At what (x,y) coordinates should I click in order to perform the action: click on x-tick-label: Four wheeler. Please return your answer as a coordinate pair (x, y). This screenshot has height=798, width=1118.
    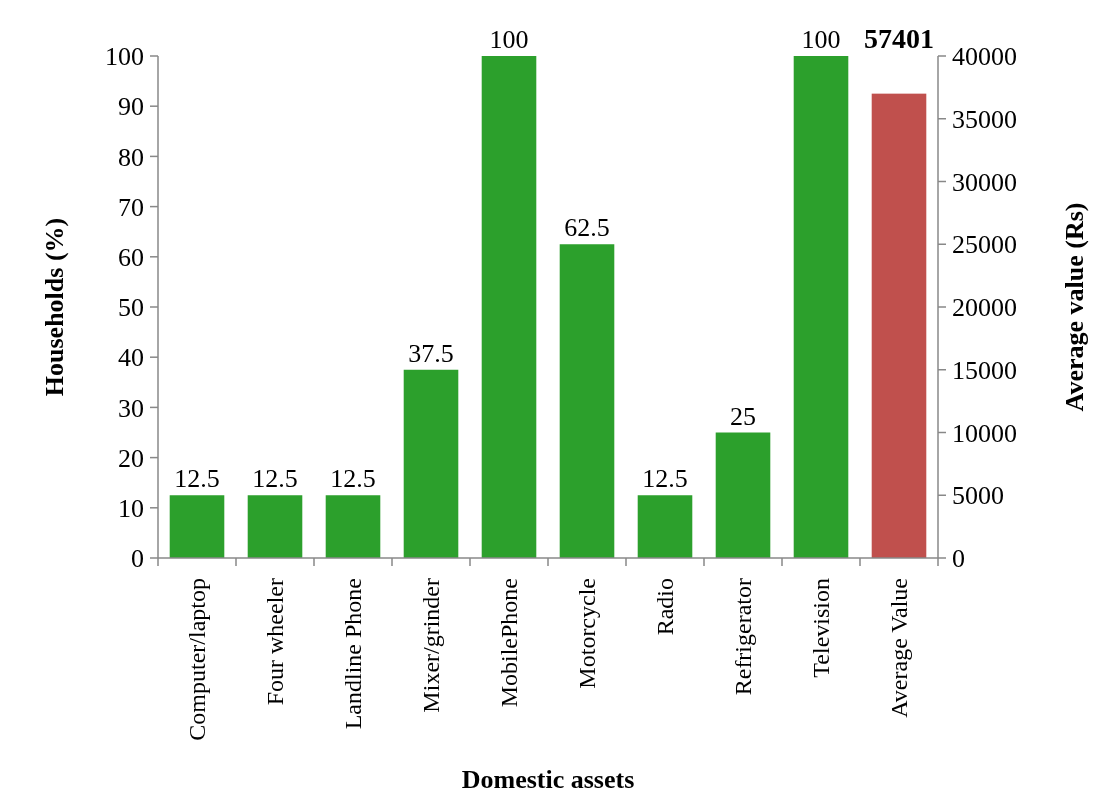
    Looking at the image, I should click on (275, 642).